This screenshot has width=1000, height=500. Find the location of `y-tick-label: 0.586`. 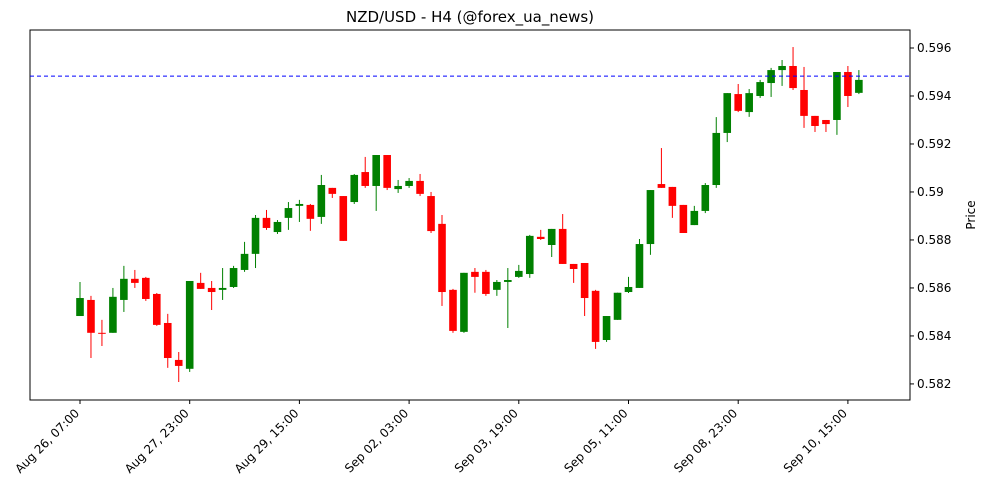

y-tick-label: 0.586 is located at coordinates (934, 288).